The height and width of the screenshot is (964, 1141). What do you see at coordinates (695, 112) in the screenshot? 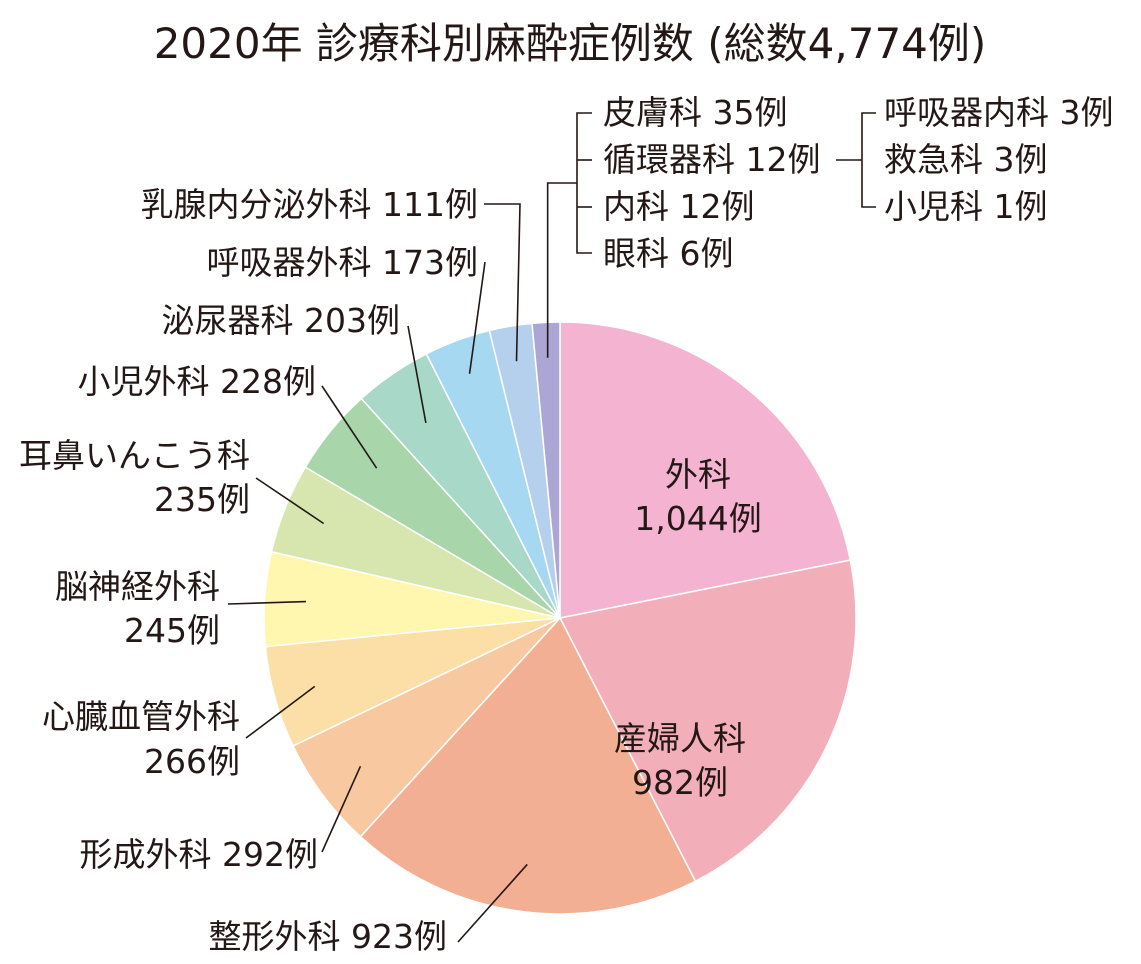
I see `label-hifuka: 皮膚科 35例` at bounding box center [695, 112].